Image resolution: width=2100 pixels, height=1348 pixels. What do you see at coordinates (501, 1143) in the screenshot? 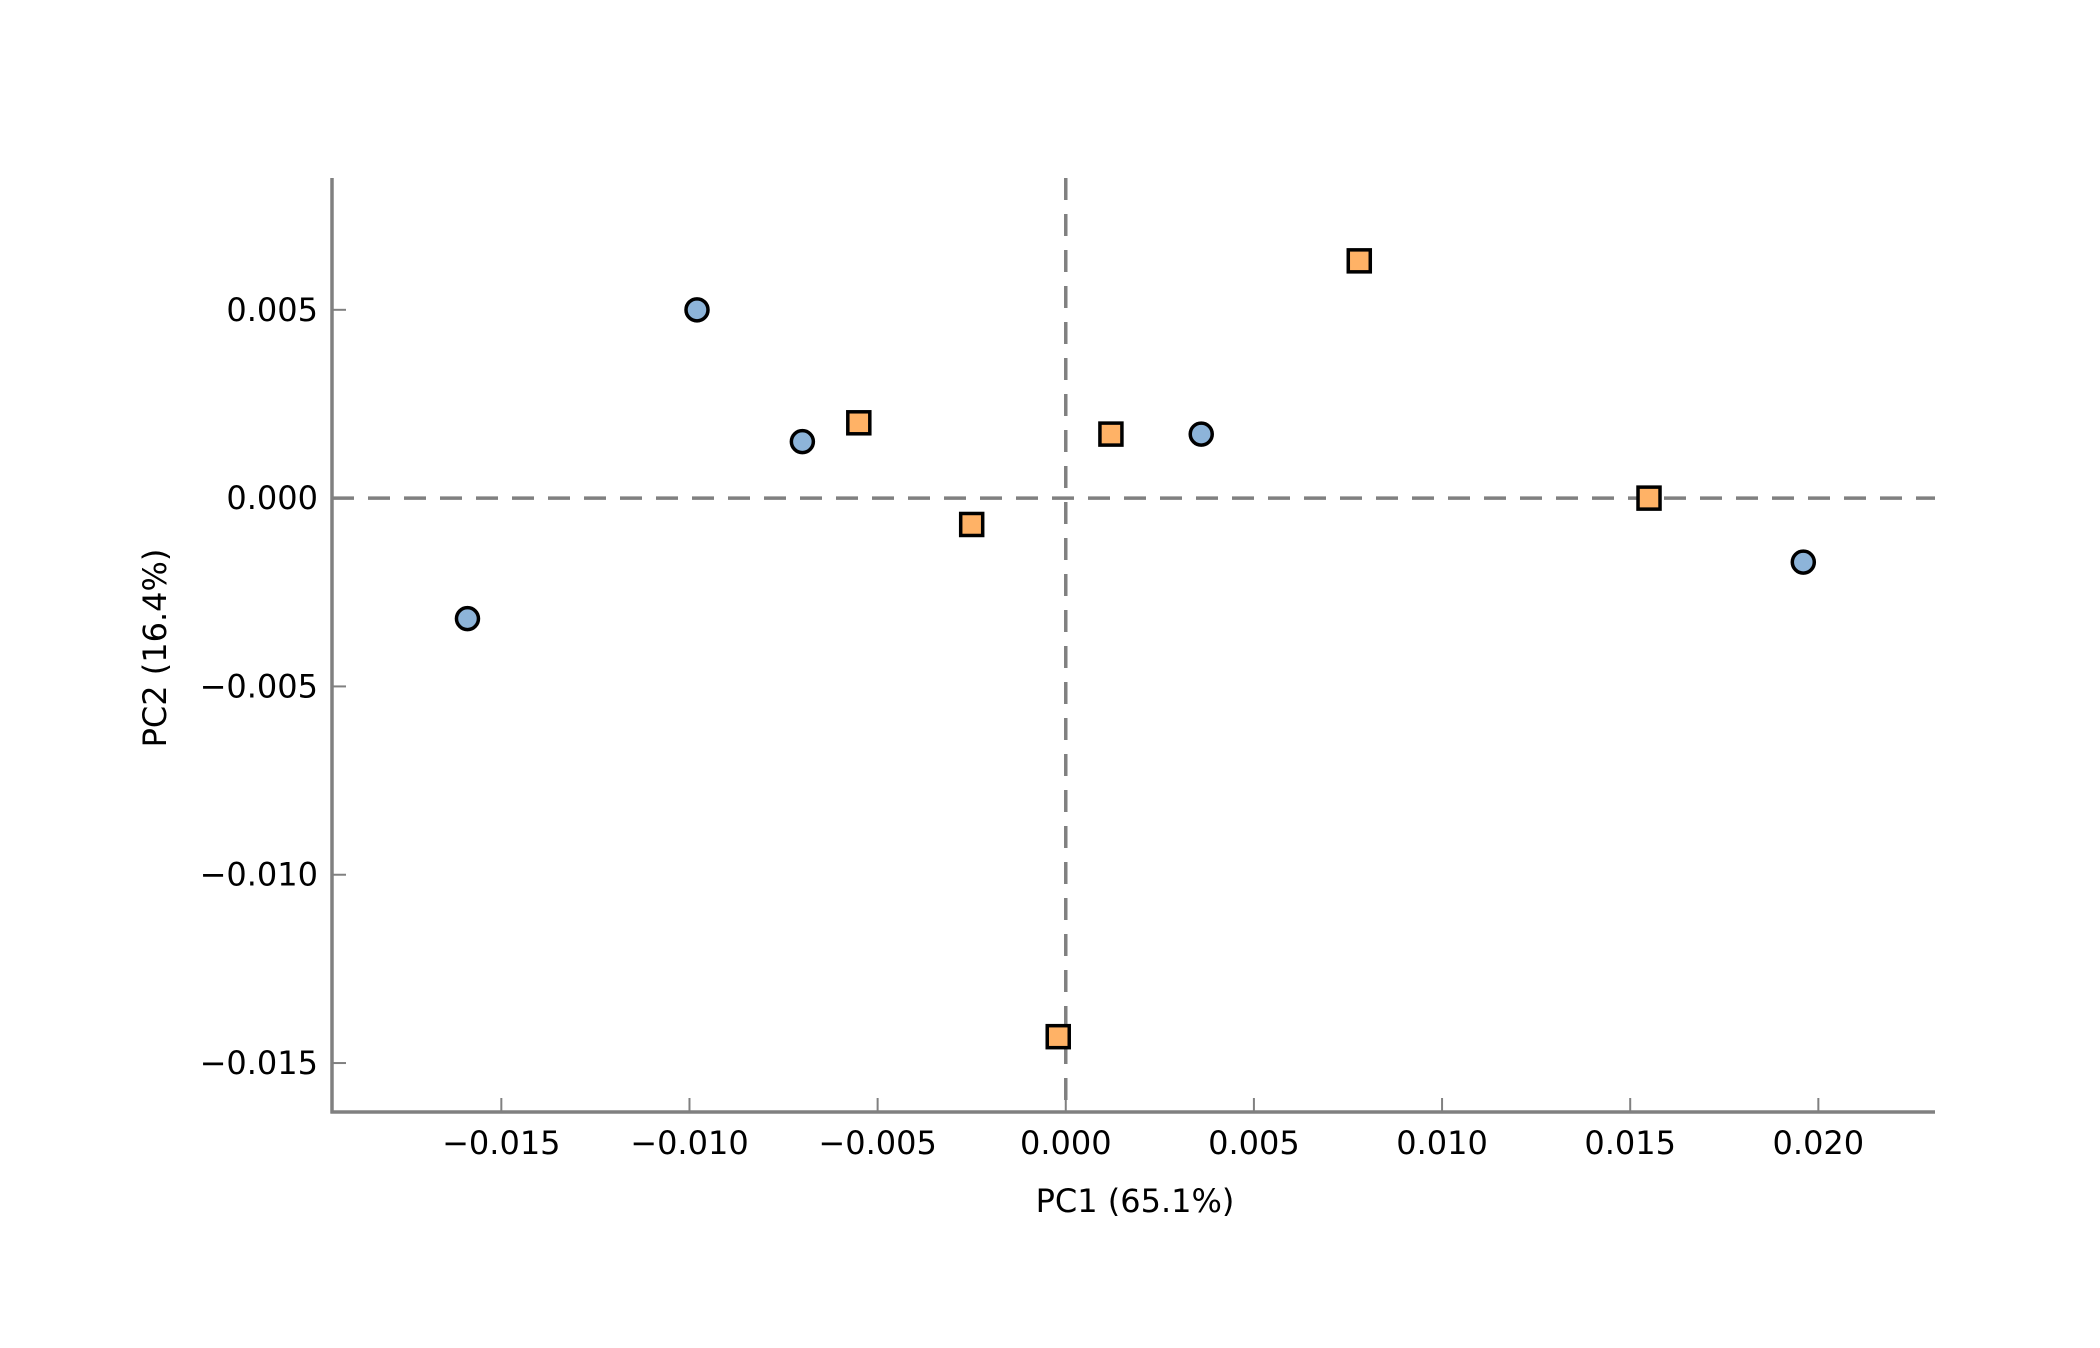
I see `x-tick-label: −0.015` at bounding box center [501, 1143].